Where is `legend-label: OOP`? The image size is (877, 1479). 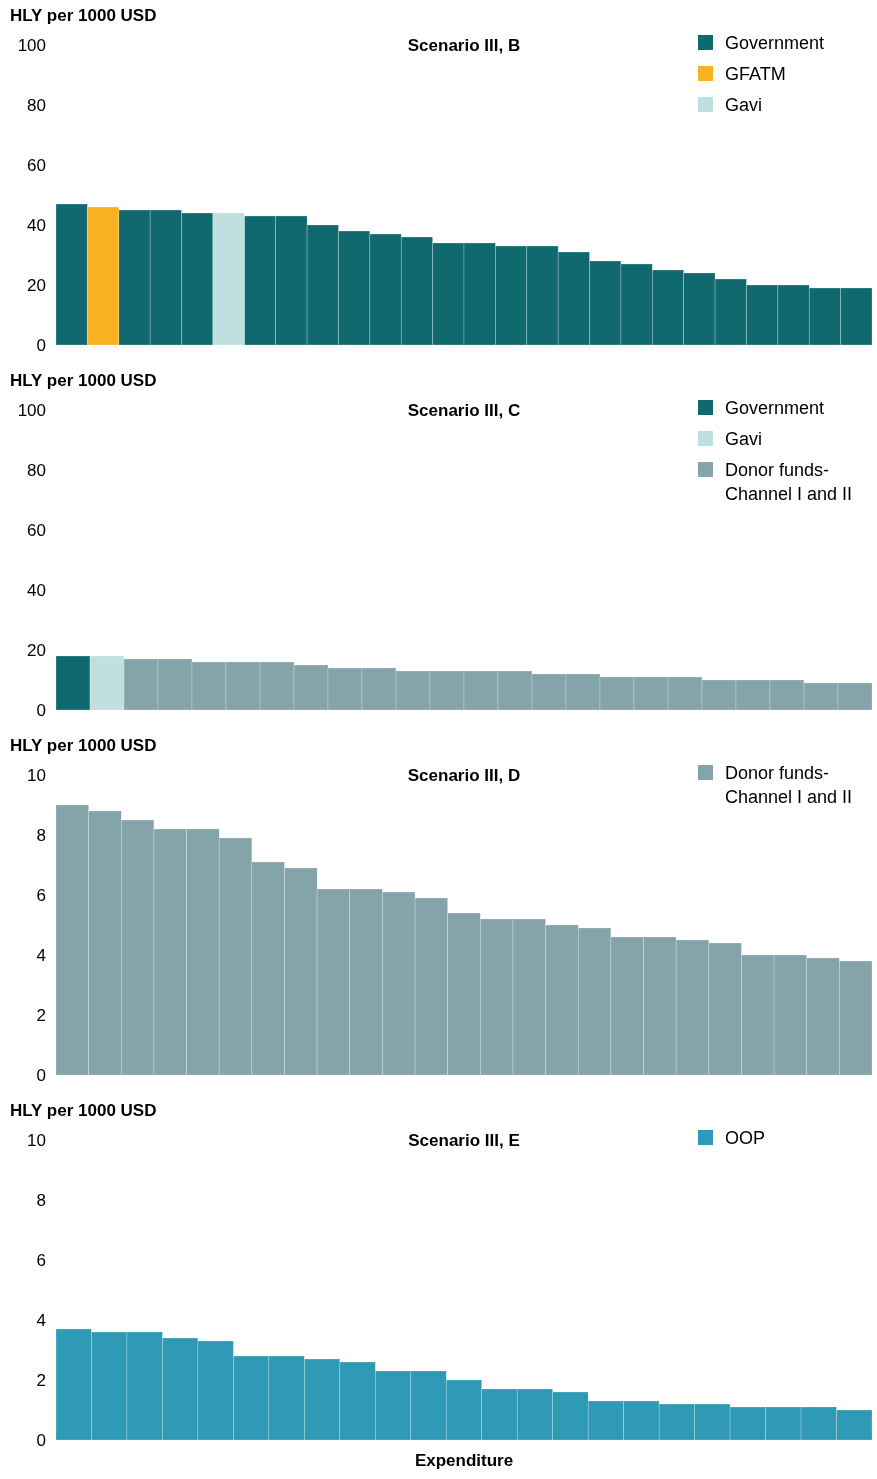 legend-label: OOP is located at coordinates (745, 1138).